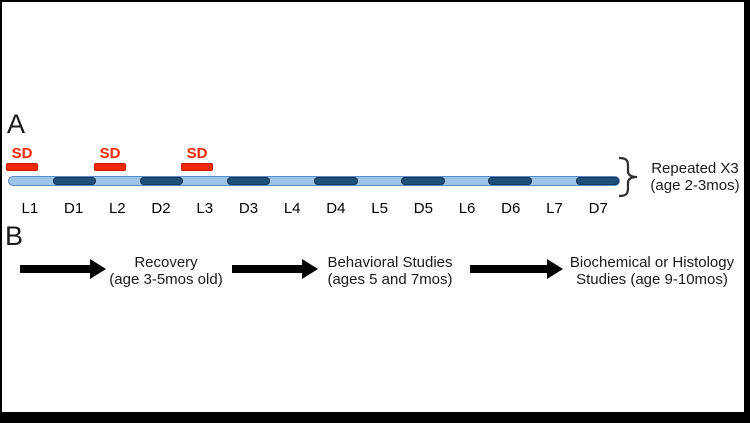  Describe the element at coordinates (31, 181) in the screenshot. I see `timeline-segment-l1` at that location.